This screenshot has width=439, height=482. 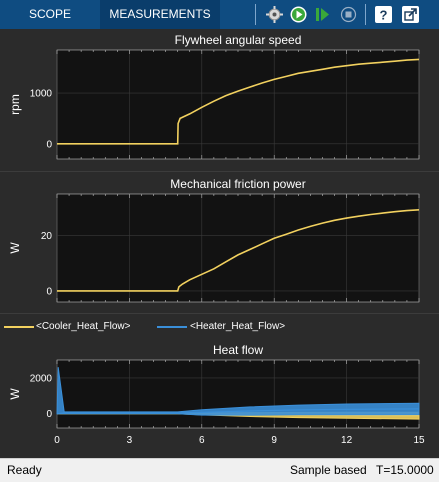 I want to click on help-button: ?, so click(x=383, y=14).